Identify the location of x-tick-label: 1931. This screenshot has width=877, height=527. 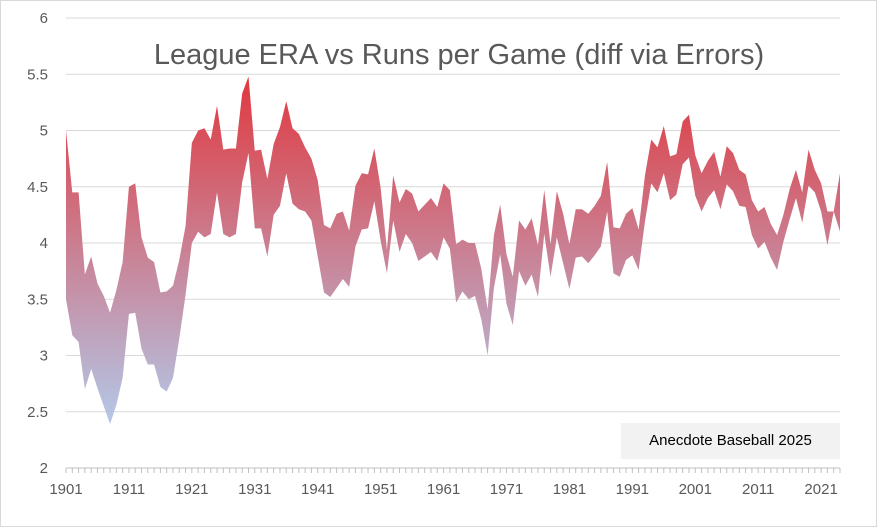
(254, 489).